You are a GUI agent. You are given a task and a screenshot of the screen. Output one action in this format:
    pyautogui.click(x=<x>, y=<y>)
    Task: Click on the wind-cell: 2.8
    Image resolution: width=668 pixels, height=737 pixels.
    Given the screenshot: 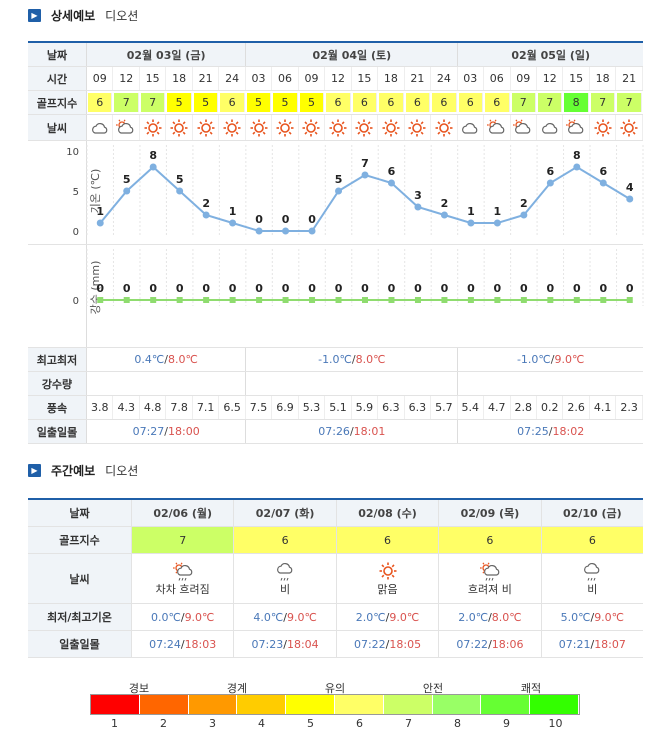 What is the action you would take?
    pyautogui.click(x=524, y=407)
    